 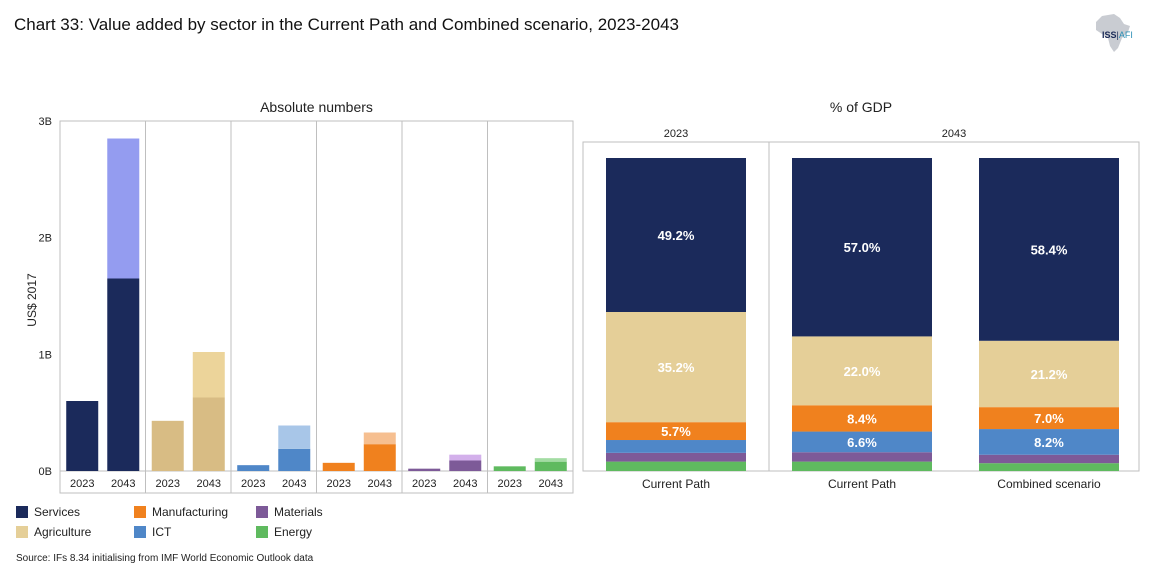 I want to click on bar-manufacturing-2043-combined-gain, so click(x=379, y=438).